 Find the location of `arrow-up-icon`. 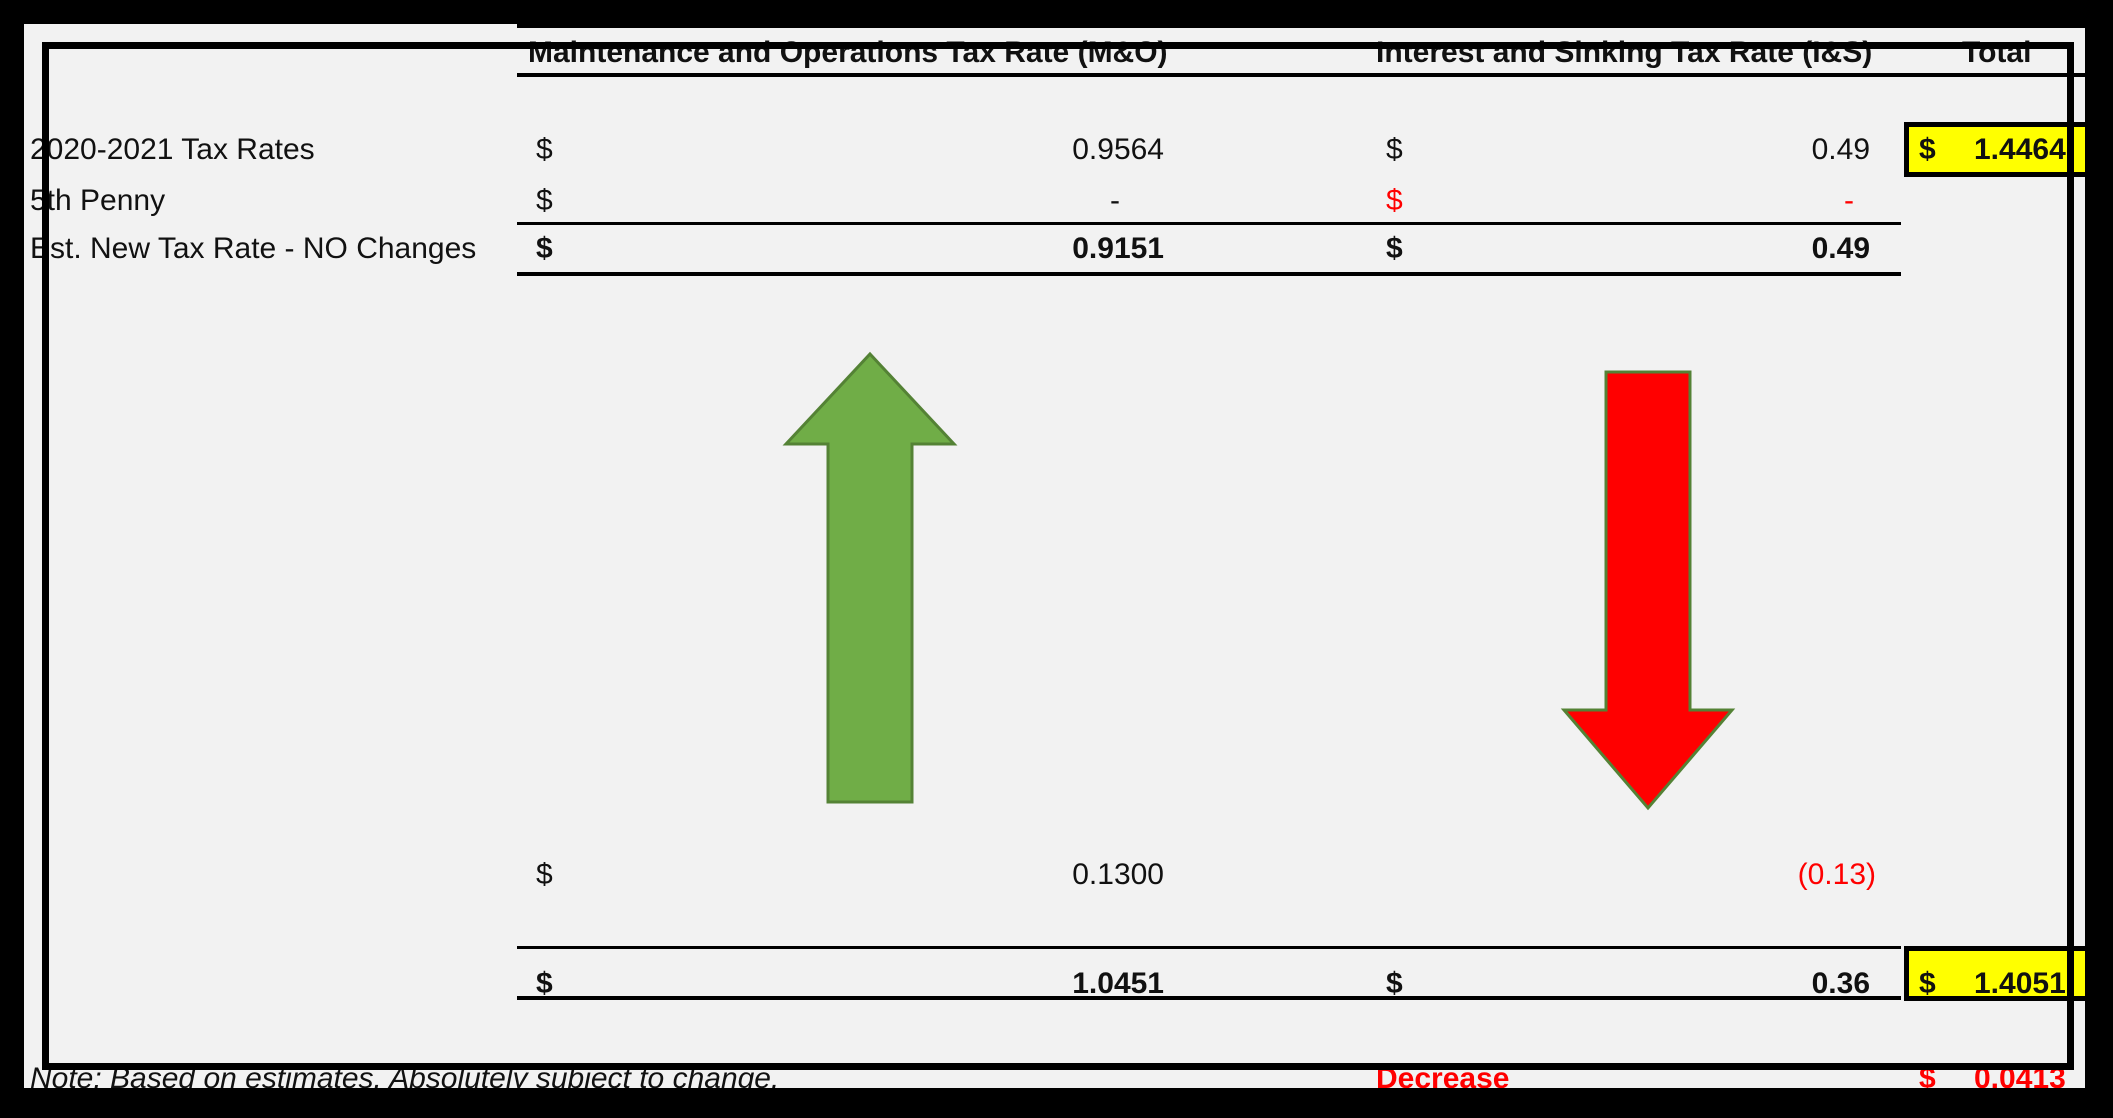

arrow-up-icon is located at coordinates (870, 577).